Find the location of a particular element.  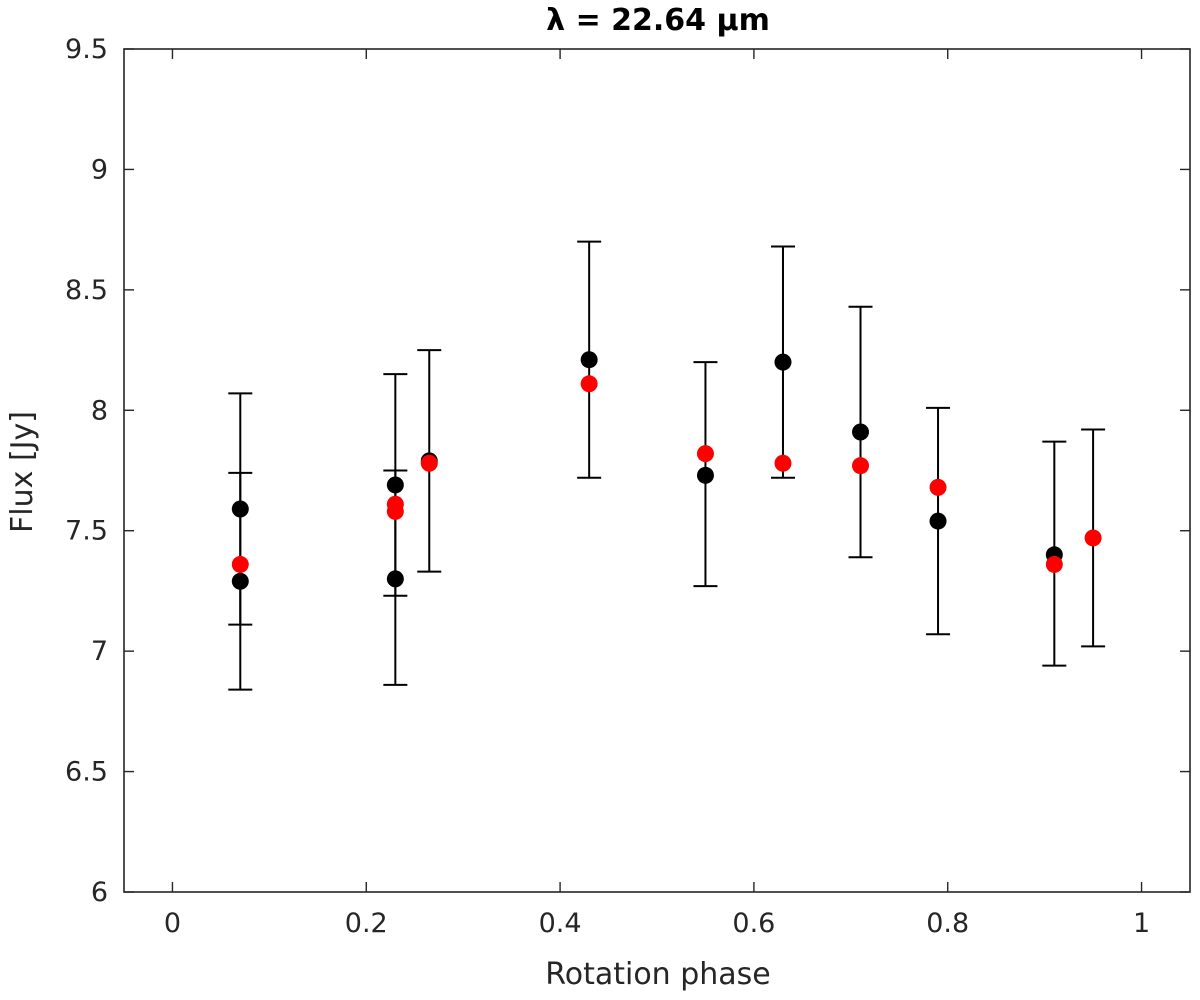

y-tick-label: 8 is located at coordinates (99, 410).